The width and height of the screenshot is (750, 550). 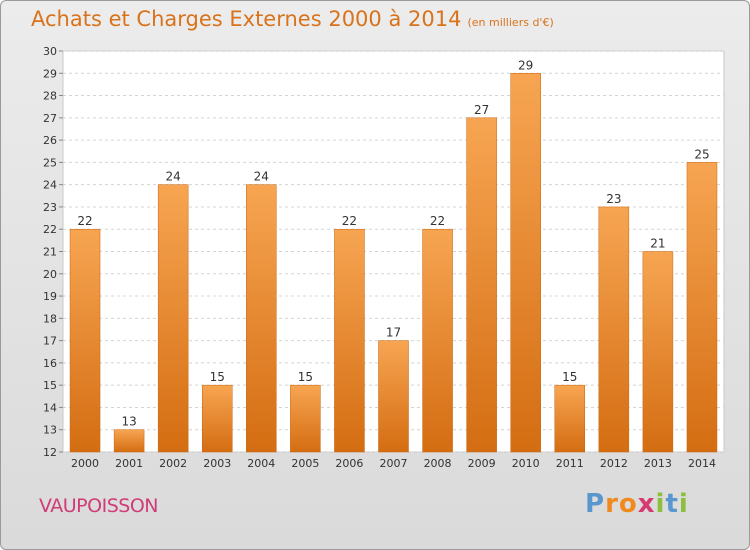 I want to click on x-tick-label: 2003, so click(x=217, y=463).